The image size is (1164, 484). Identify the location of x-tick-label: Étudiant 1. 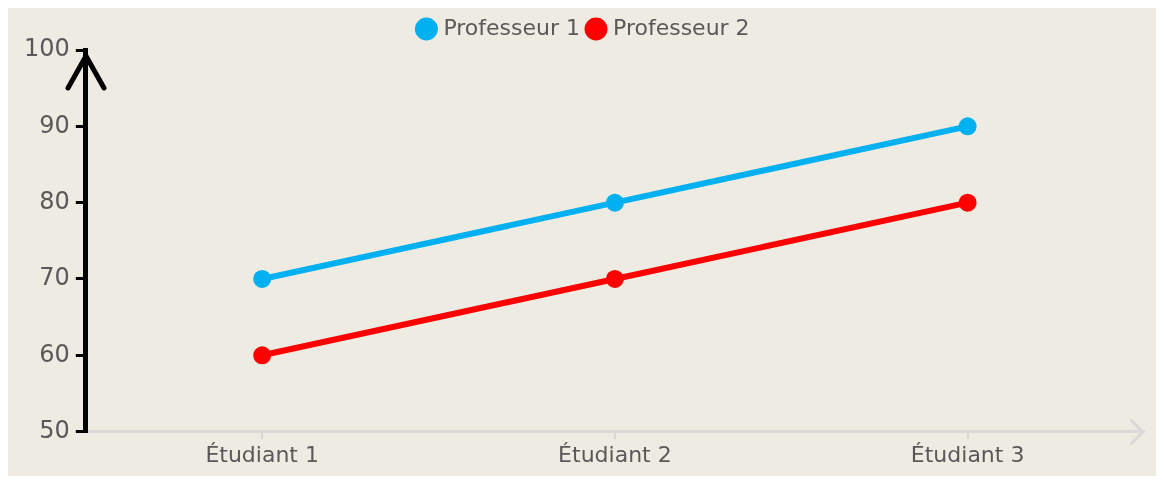
(262, 454).